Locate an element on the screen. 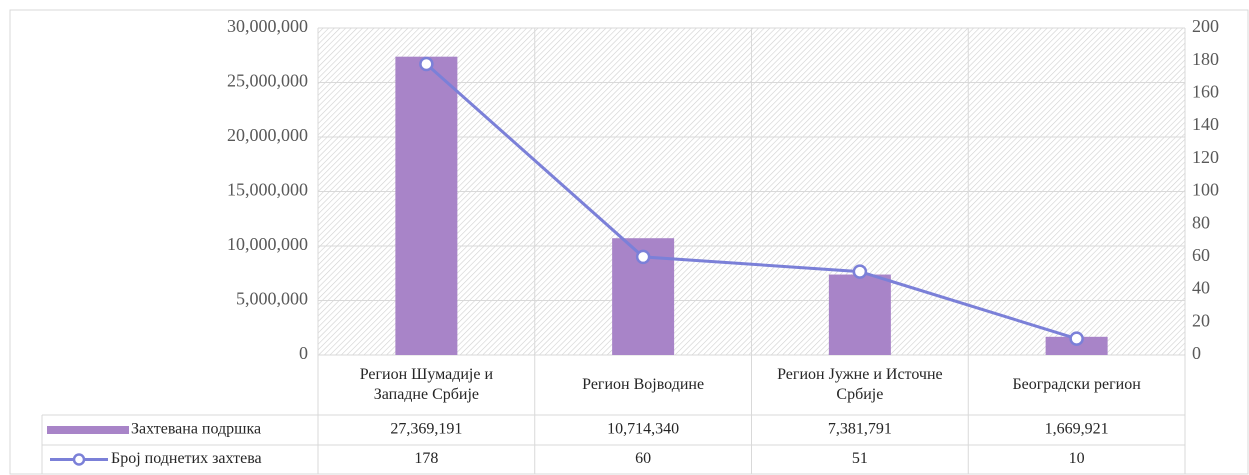 The height and width of the screenshot is (475, 1249). x-tick-label: Београдски регион is located at coordinates (1076, 384).